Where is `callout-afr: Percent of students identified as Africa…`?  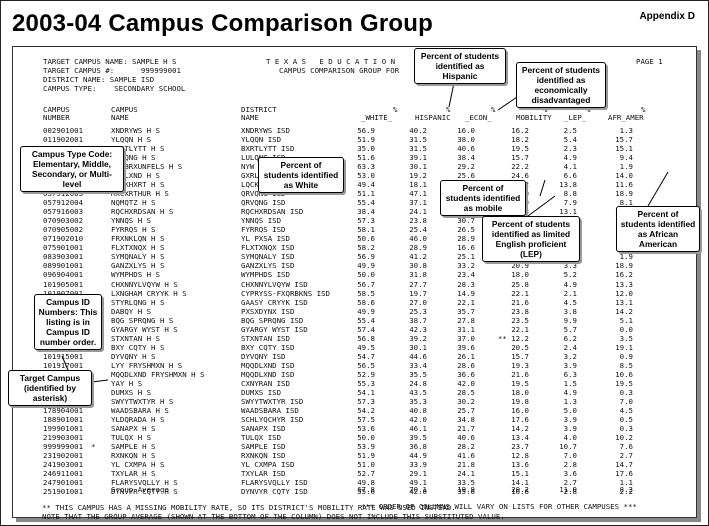
callout-afr: Percent of students identified as Africa… is located at coordinates (658, 229).